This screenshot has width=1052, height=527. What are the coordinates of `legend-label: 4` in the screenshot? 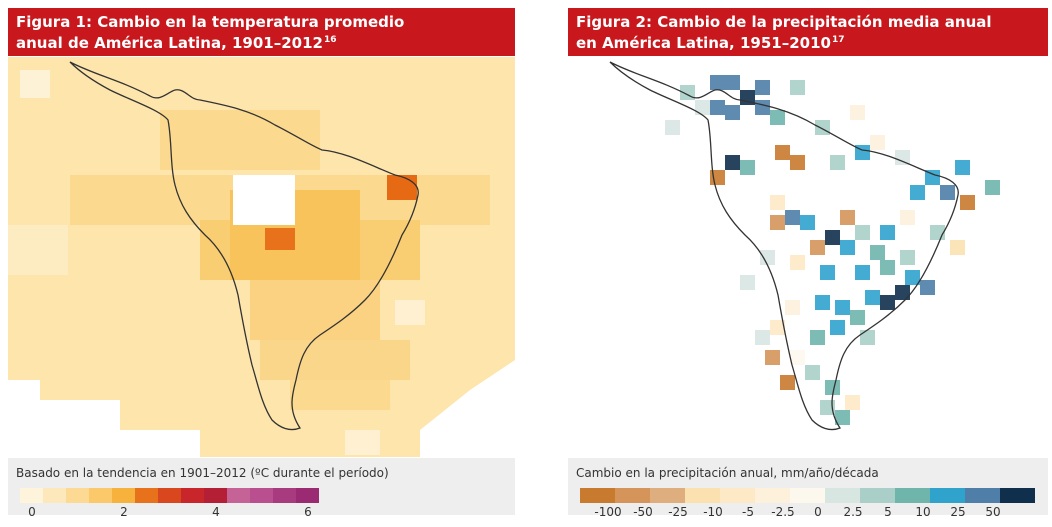 It's located at (216, 512).